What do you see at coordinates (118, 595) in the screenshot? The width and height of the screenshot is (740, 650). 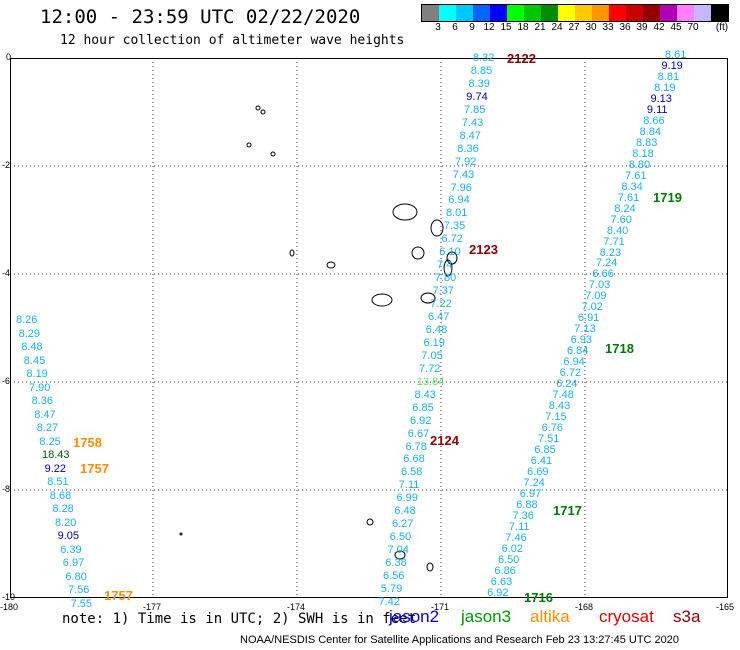 I see `pass-time-label: 1757` at bounding box center [118, 595].